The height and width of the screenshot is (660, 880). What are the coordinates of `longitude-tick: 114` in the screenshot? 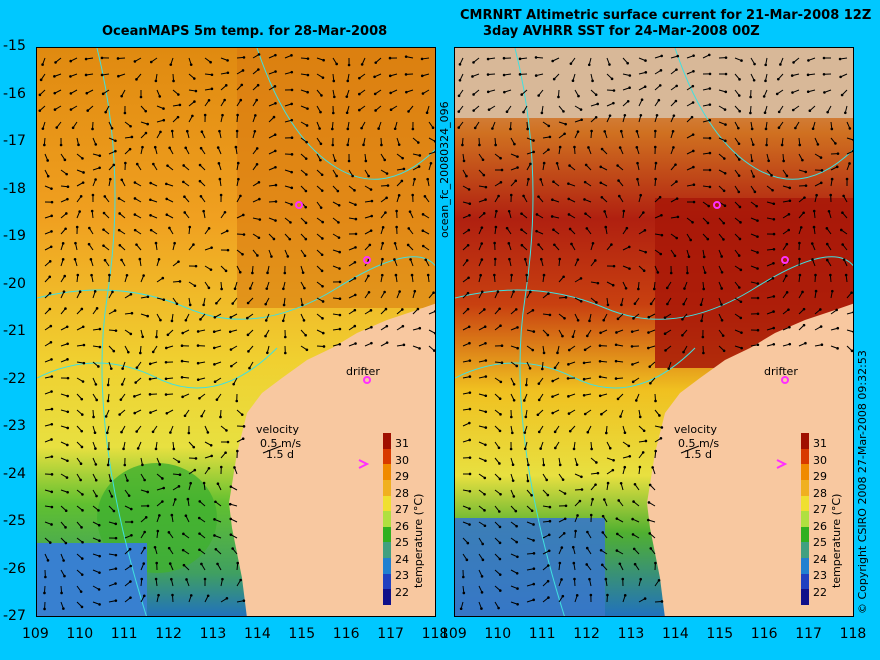 It's located at (257, 634).